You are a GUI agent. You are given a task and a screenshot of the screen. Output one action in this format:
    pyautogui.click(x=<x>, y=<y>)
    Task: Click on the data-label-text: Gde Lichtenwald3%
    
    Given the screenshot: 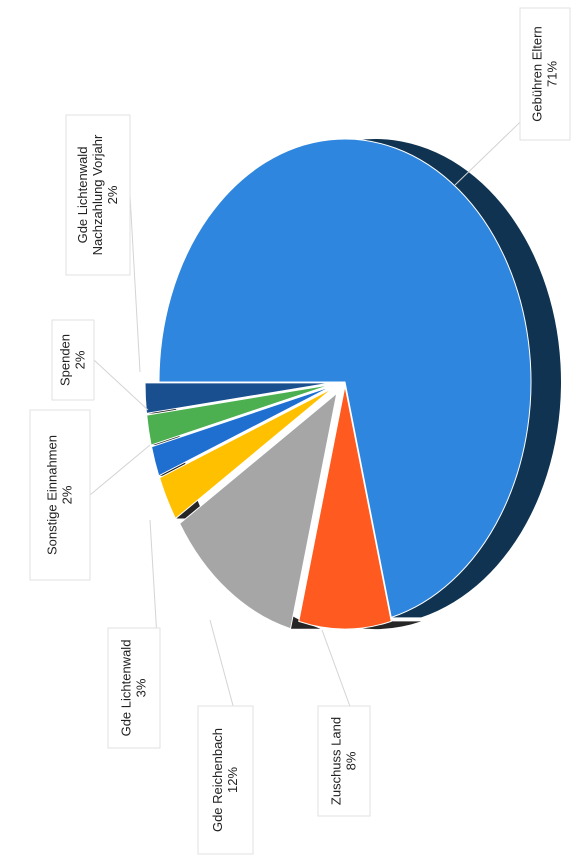 What is the action you would take?
    pyautogui.click(x=134, y=688)
    